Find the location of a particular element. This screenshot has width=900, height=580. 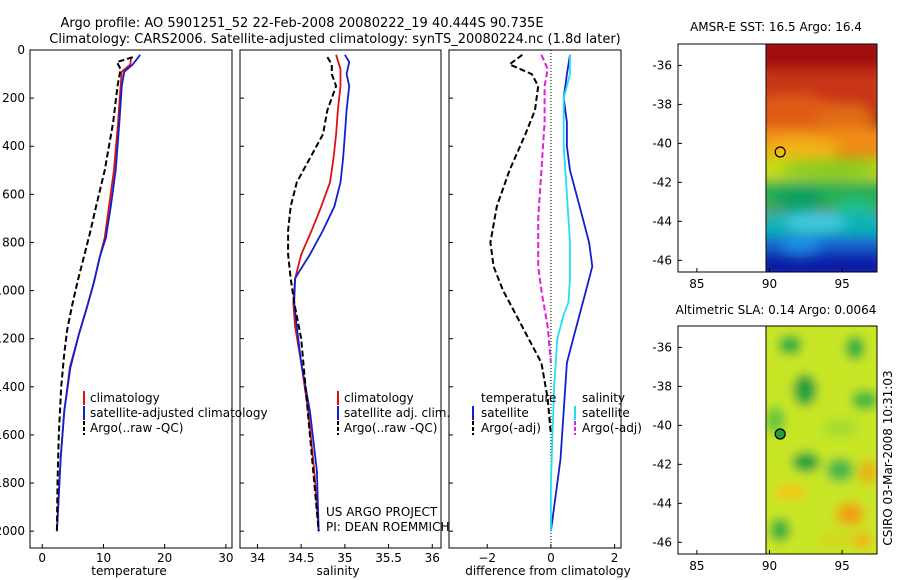

sst-lat-label: -40 is located at coordinates (662, 143).